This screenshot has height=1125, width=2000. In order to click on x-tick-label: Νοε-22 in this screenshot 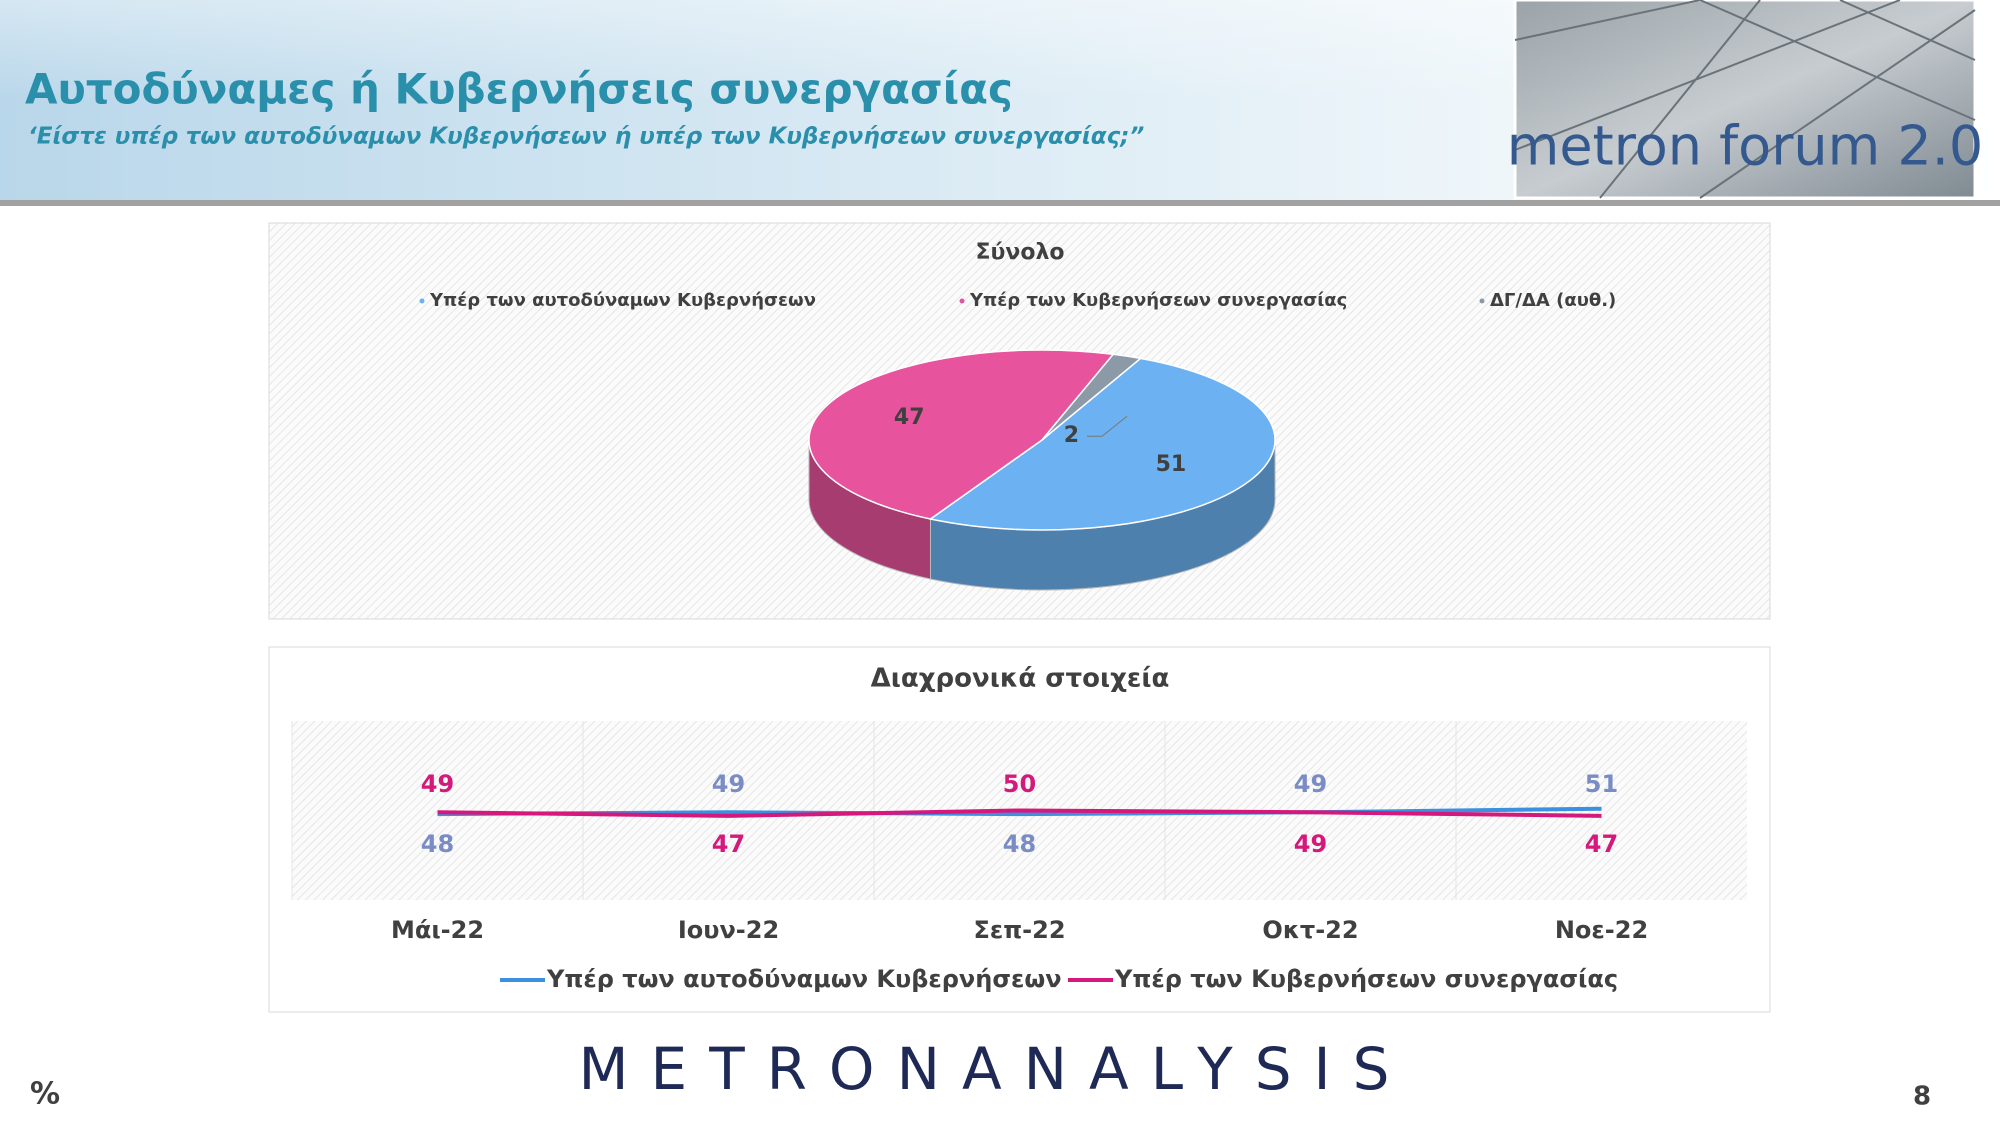, I will do `click(1601, 930)`.